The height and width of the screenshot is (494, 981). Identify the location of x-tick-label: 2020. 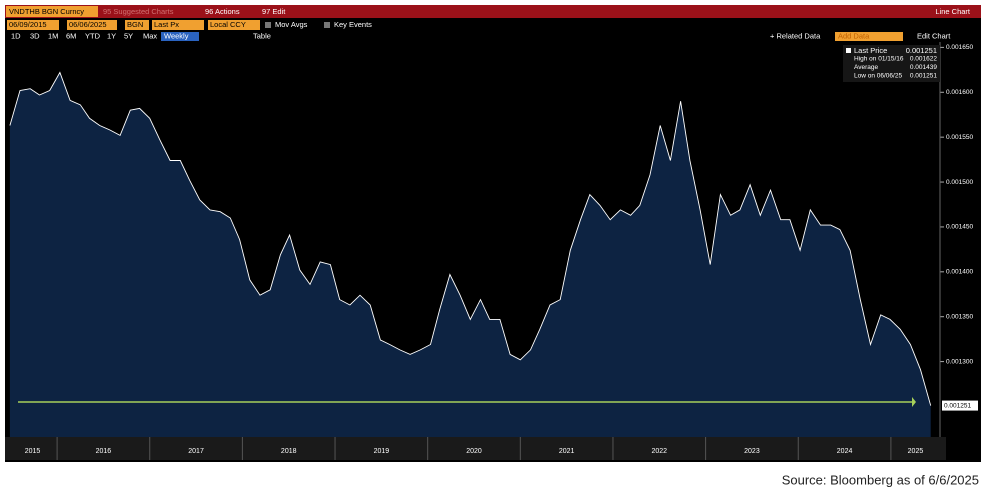
(474, 451).